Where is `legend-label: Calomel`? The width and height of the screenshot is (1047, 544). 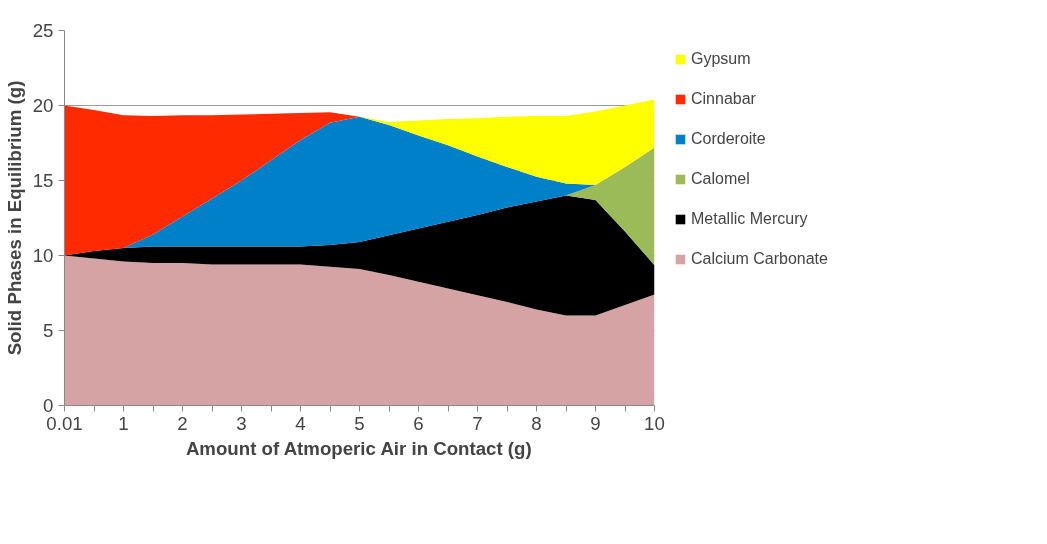 legend-label: Calomel is located at coordinates (720, 179).